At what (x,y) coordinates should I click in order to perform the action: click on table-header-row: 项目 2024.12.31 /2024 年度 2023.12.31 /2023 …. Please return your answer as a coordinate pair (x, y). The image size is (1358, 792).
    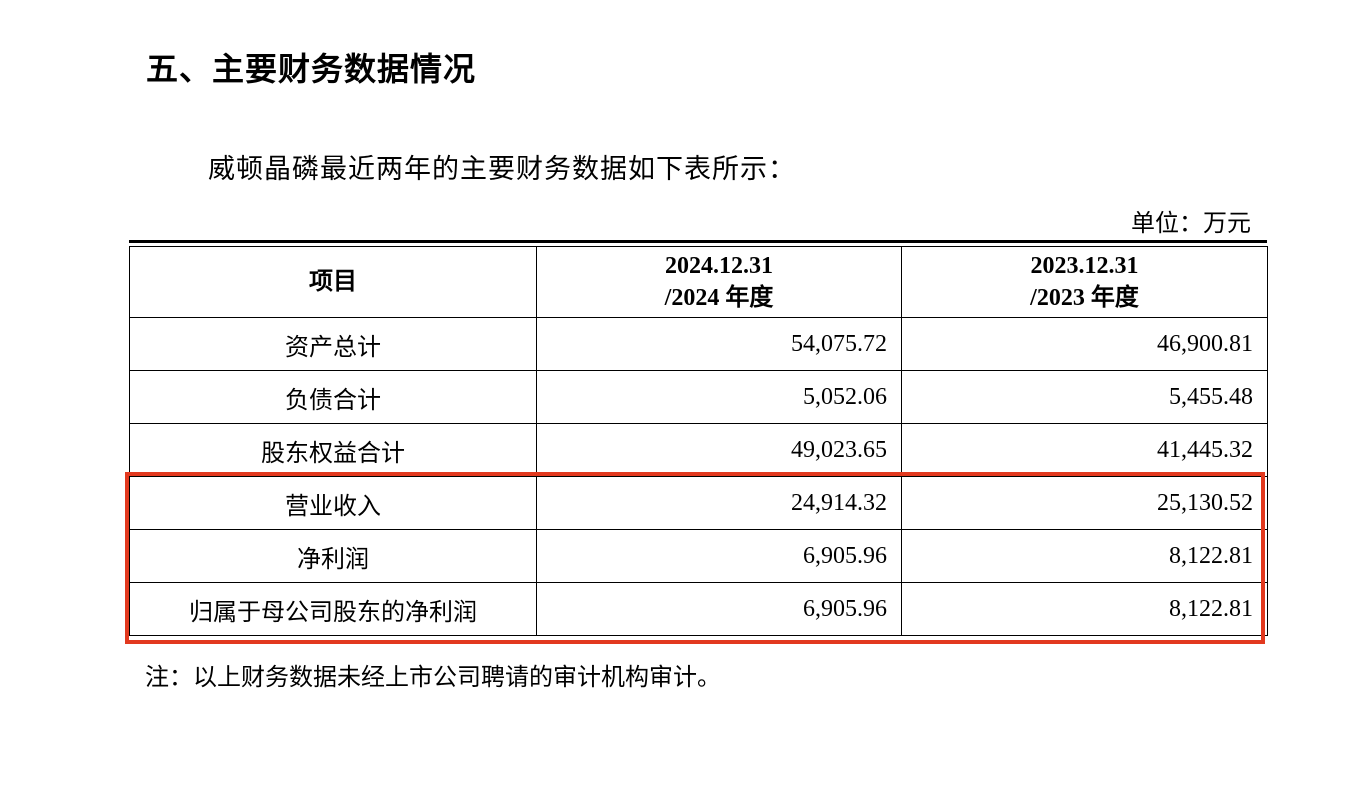
    Looking at the image, I should click on (698, 282).